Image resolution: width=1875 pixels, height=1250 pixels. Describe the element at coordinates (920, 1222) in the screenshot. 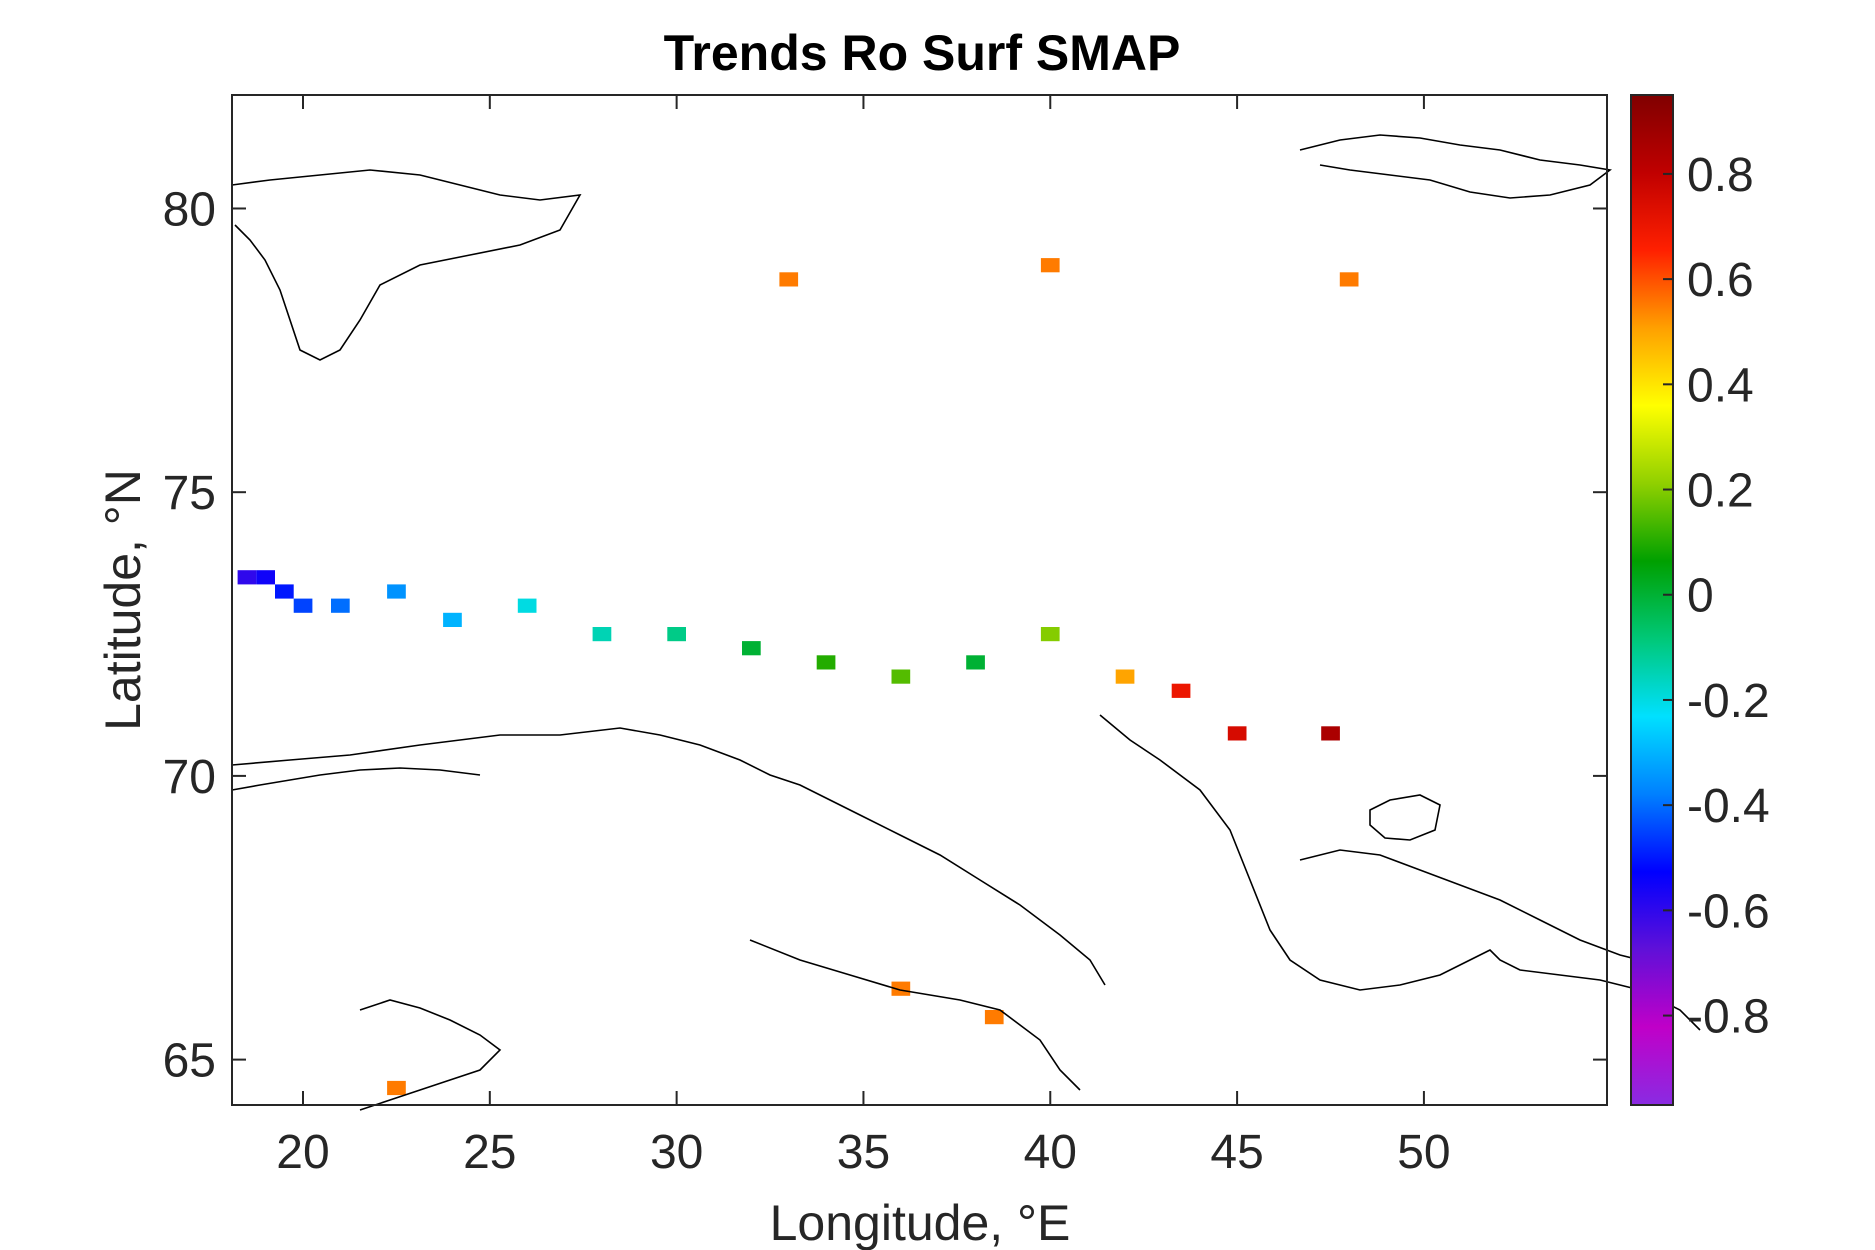

I see `x-axis-label: Longitude, °E` at that location.